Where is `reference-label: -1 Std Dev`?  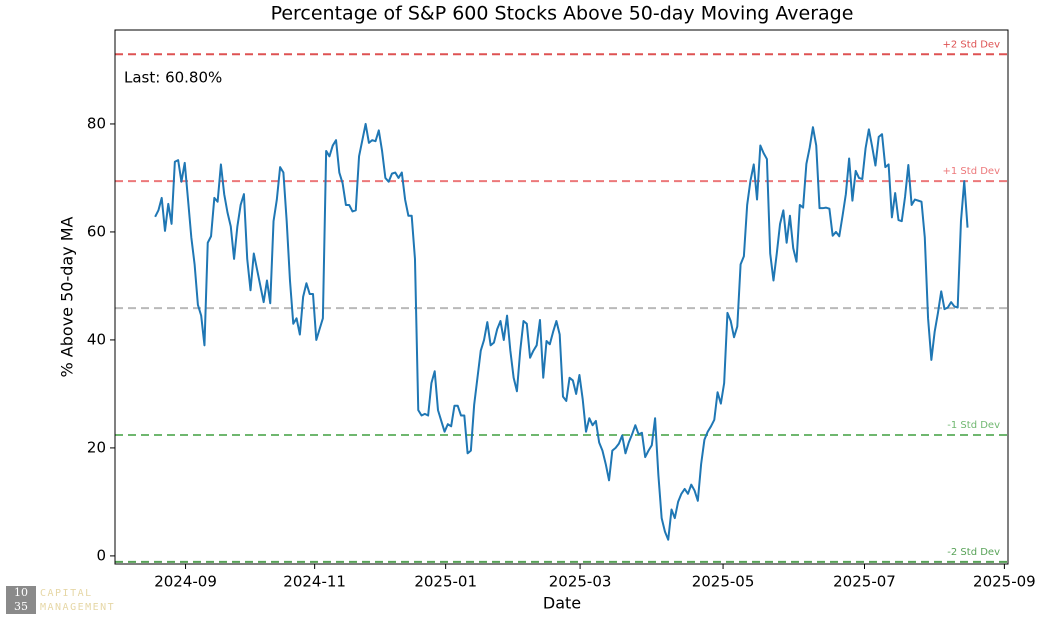
reference-label: -1 Std Dev is located at coordinates (973, 425).